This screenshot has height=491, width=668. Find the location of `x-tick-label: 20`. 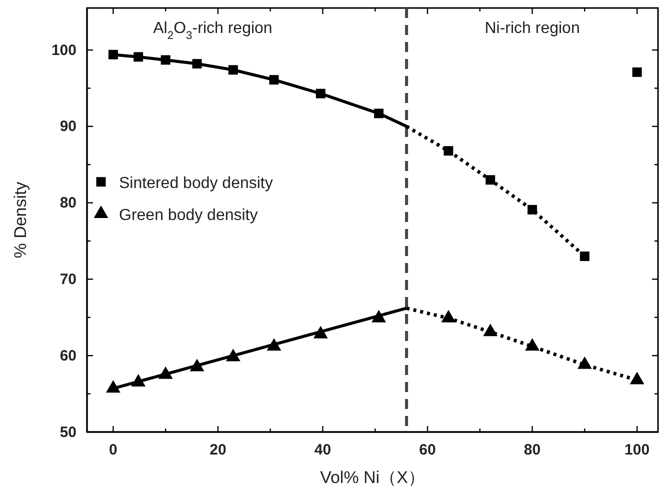

x-tick-label: 20 is located at coordinates (218, 450).